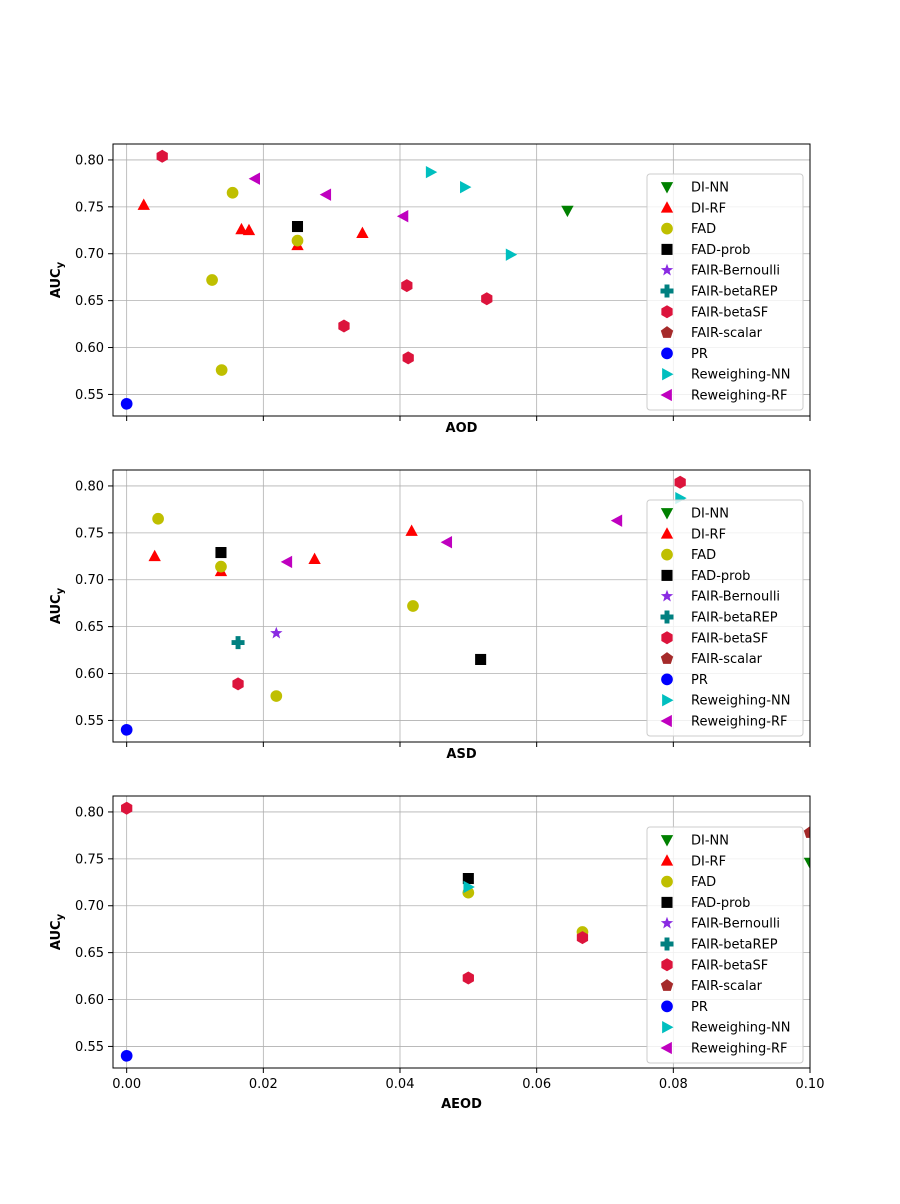  What do you see at coordinates (727, 659) in the screenshot?
I see `legend-label: FAIR-scalar` at bounding box center [727, 659].